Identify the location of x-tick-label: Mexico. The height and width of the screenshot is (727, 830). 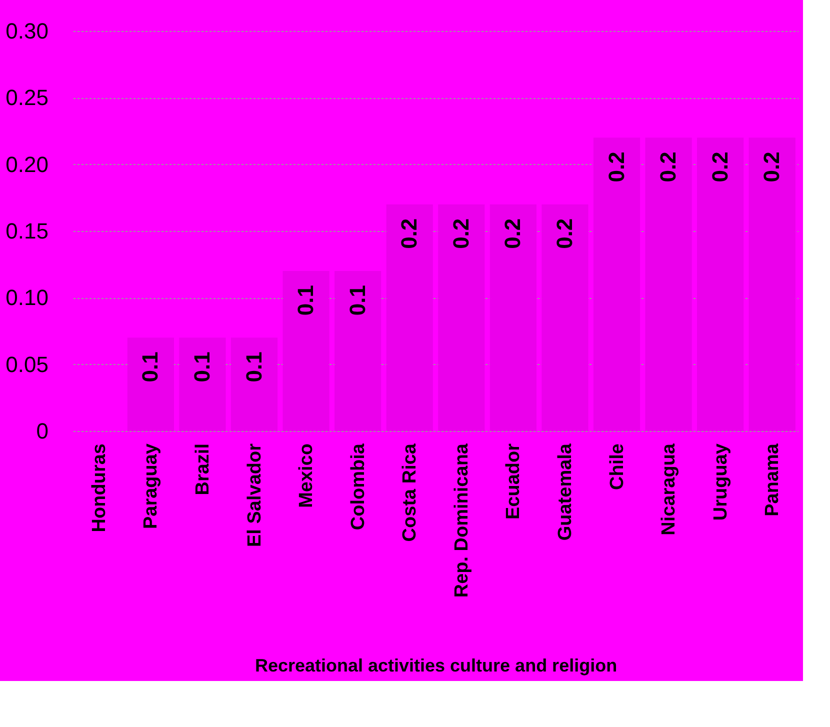
(307, 476).